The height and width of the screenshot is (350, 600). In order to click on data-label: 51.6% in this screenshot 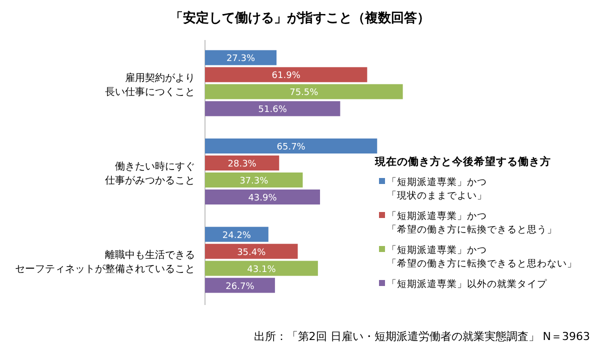, I will do `click(273, 110)`.